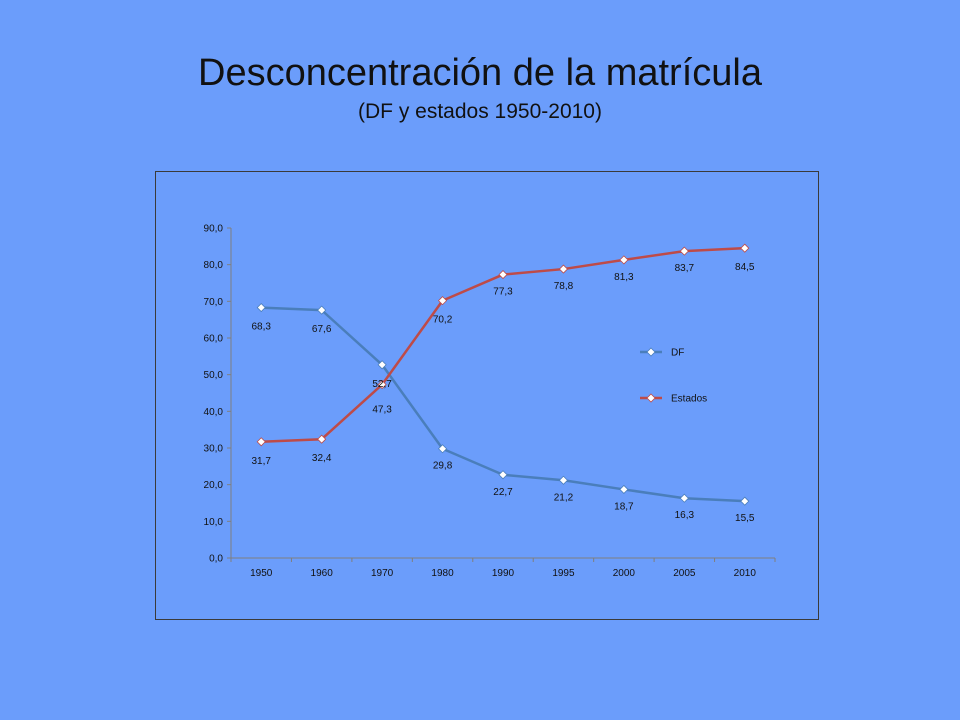  I want to click on legend-label-estados: Estados, so click(689, 399).